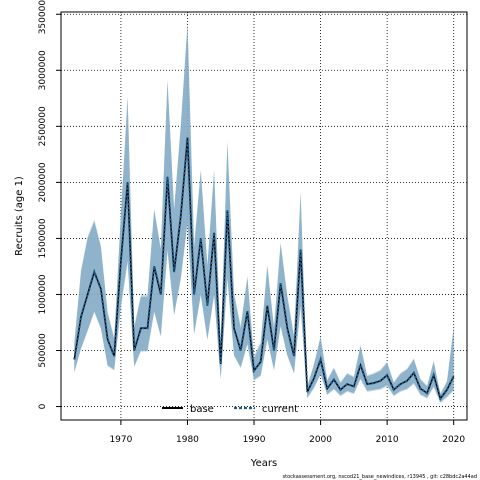  Describe the element at coordinates (187, 440) in the screenshot. I see `x-tick-label-1980: 1980` at that location.